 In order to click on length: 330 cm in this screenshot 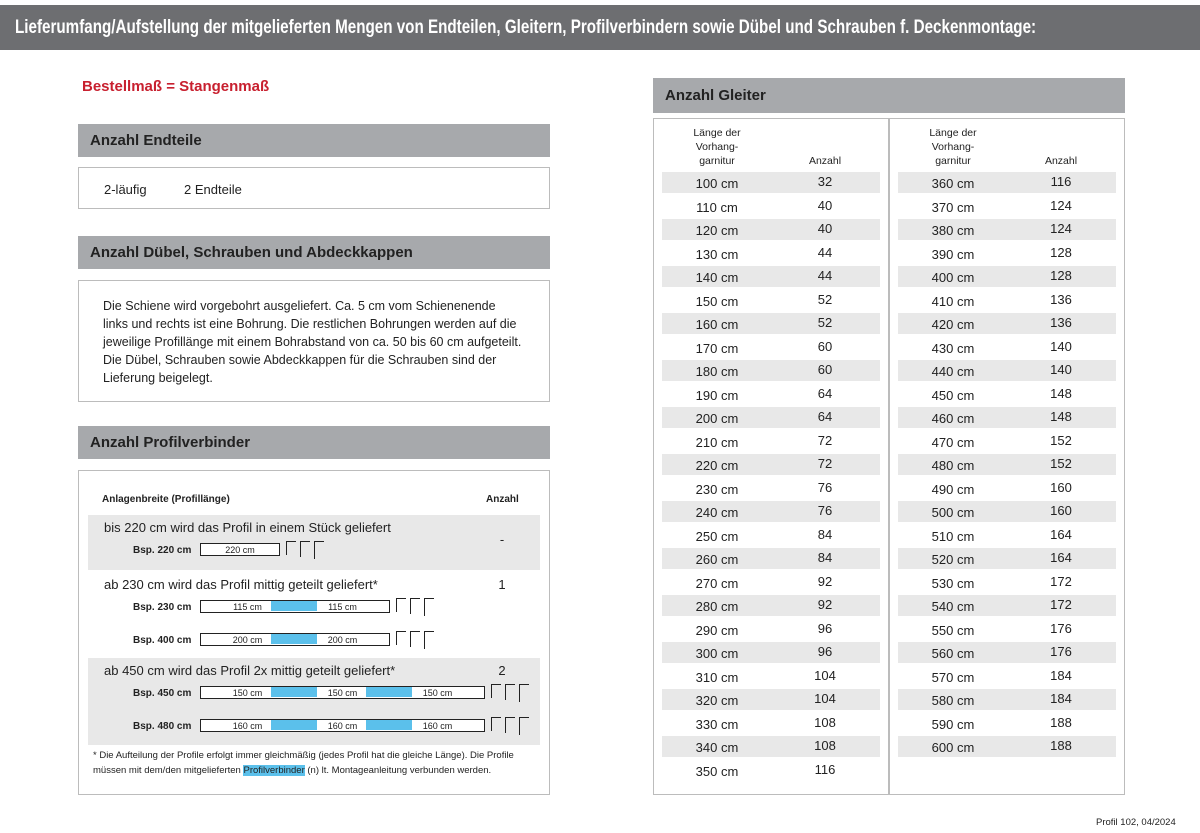, I will do `click(717, 724)`.